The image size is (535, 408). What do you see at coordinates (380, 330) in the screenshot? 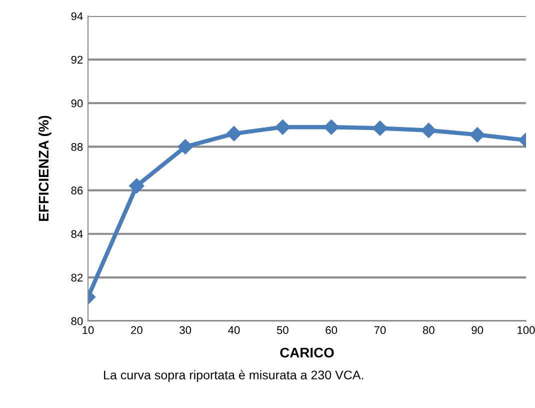
I see `x-tick-label: 70` at bounding box center [380, 330].